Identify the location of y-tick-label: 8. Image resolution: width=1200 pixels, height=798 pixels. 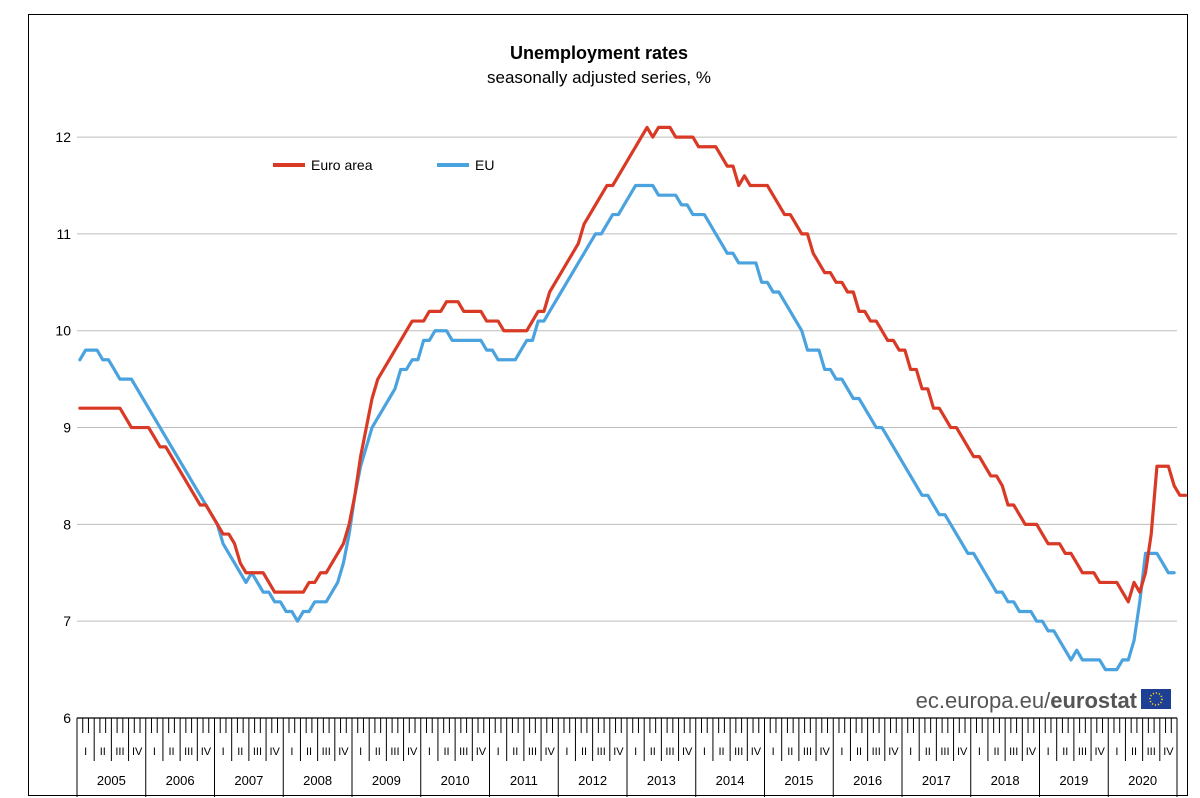
(67, 524).